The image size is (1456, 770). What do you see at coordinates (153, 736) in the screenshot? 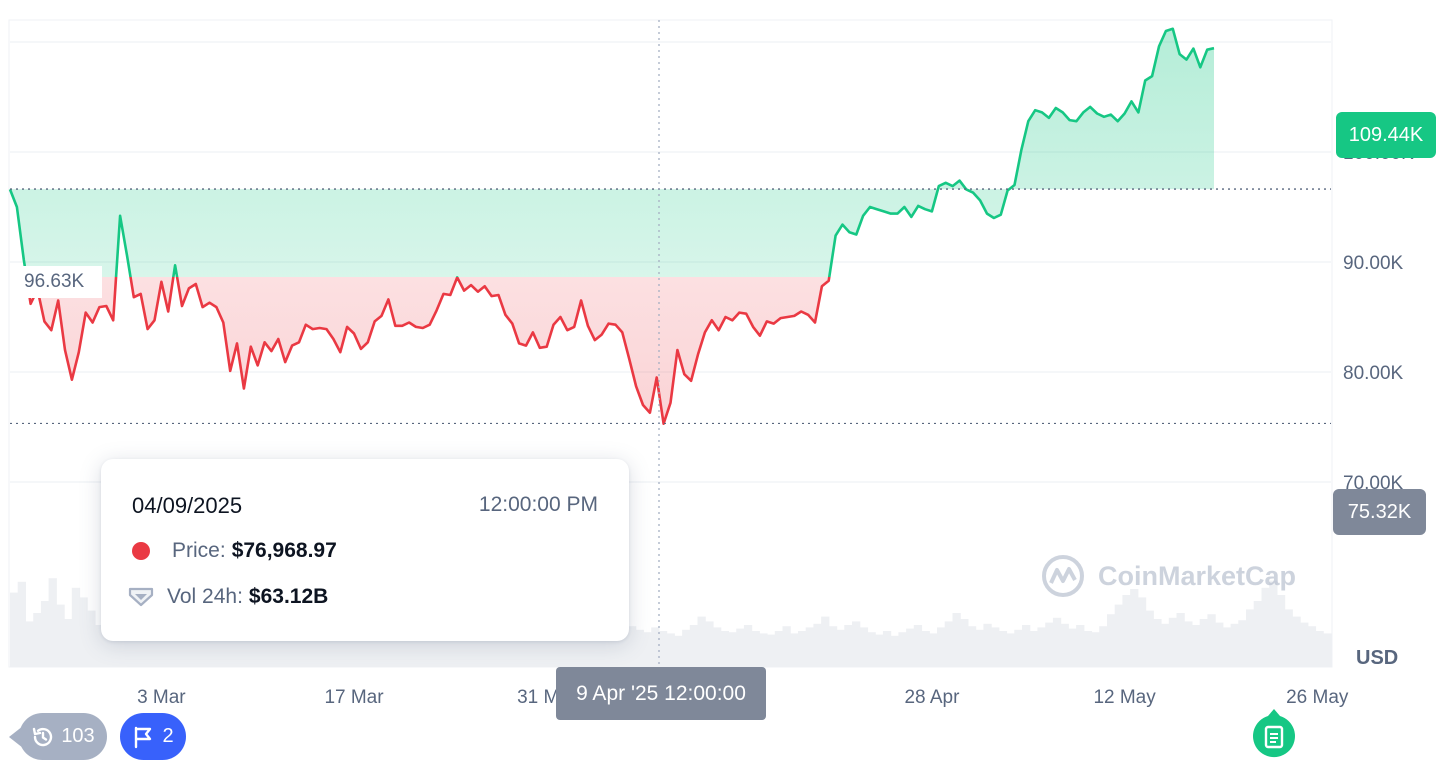
I see `flag-button: 2` at bounding box center [153, 736].